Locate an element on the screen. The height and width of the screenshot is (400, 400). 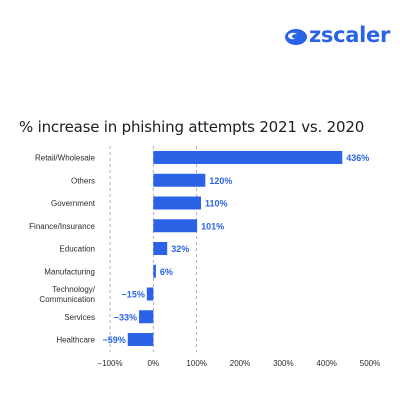
value-label: 6% is located at coordinates (166, 272).